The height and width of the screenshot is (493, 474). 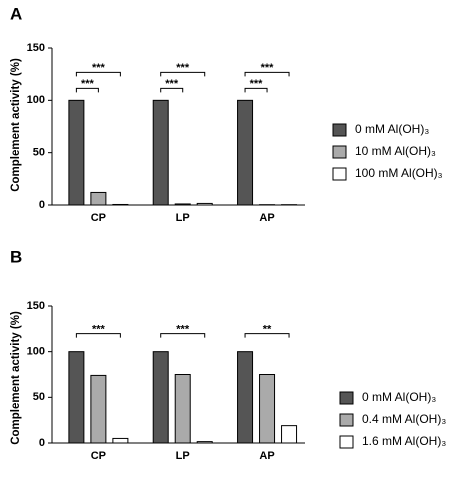 What do you see at coordinates (16, 13) in the screenshot?
I see `panel-label: A` at bounding box center [16, 13].